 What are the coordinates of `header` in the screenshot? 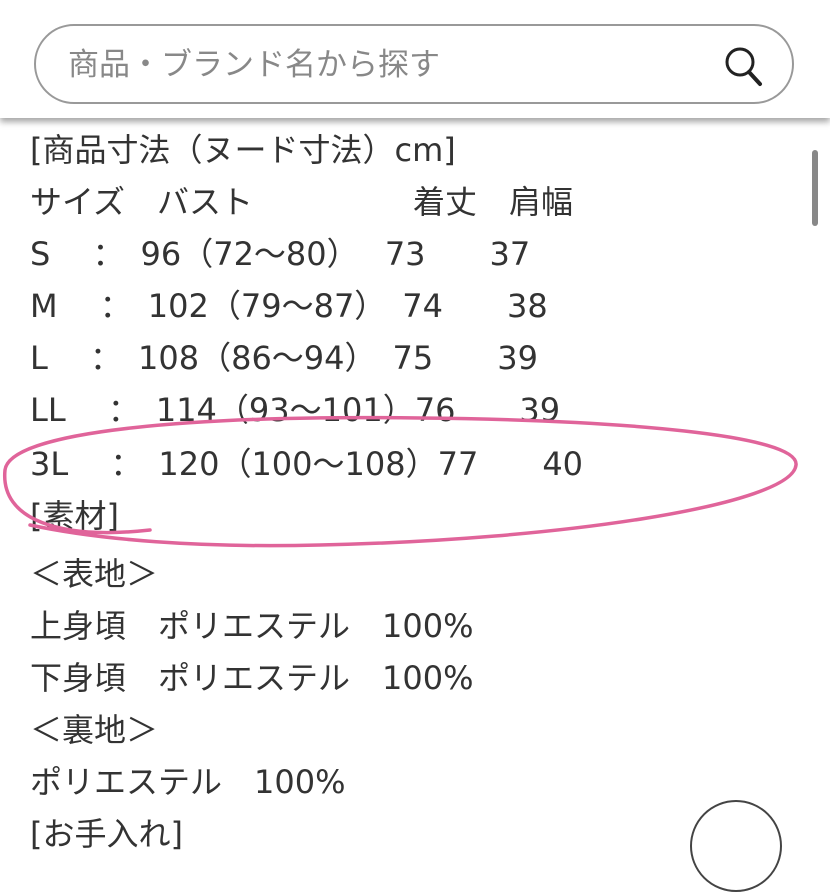 It's located at (415, 59).